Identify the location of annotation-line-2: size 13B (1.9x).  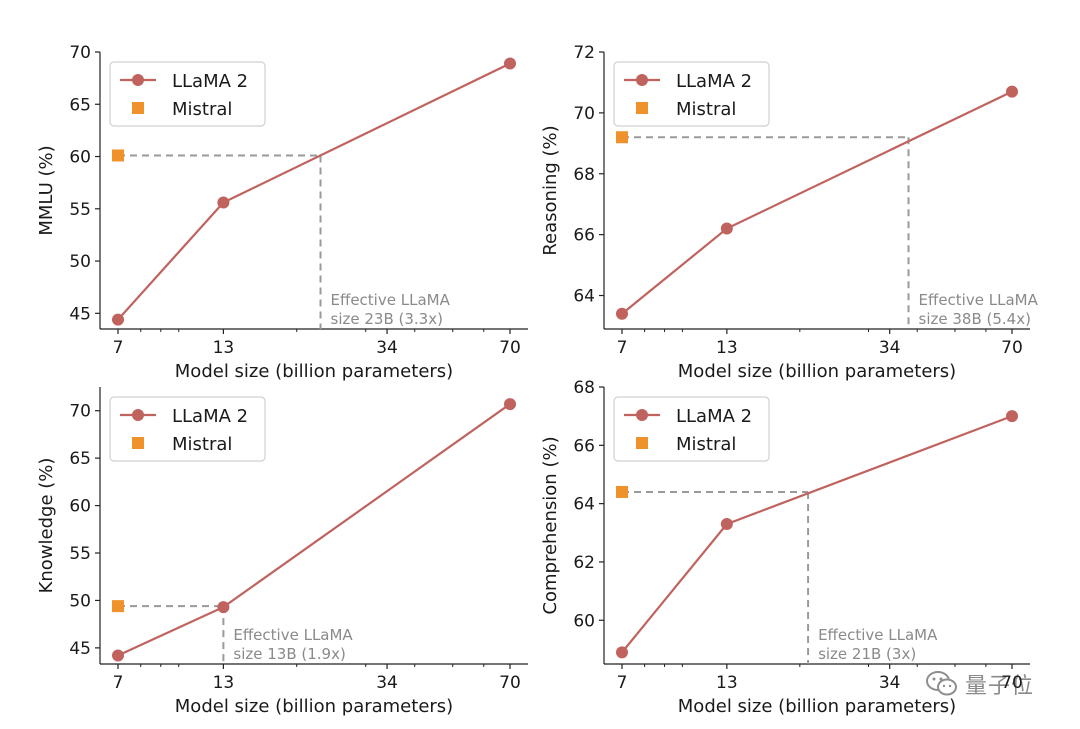
(289, 654).